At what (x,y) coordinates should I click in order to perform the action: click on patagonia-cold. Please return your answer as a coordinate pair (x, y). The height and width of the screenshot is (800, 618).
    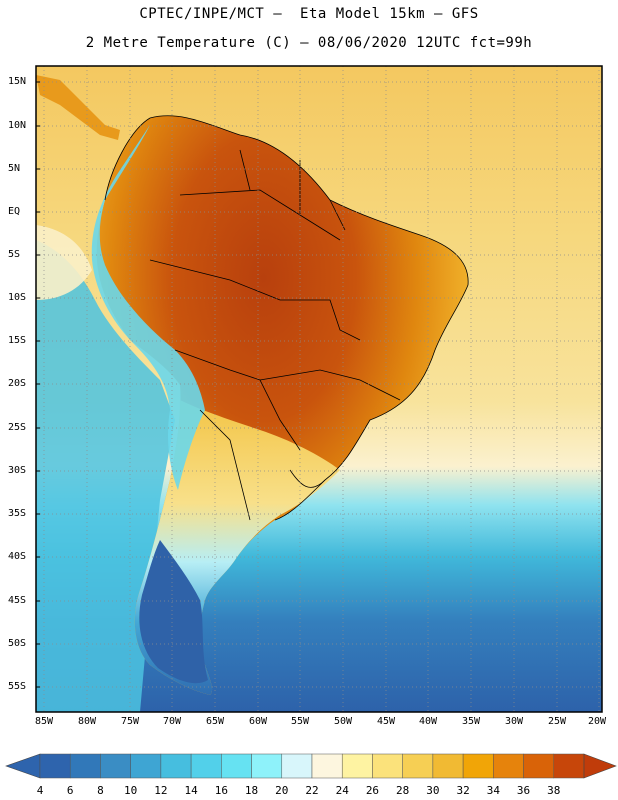
    Looking at the image, I should click on (173, 612).